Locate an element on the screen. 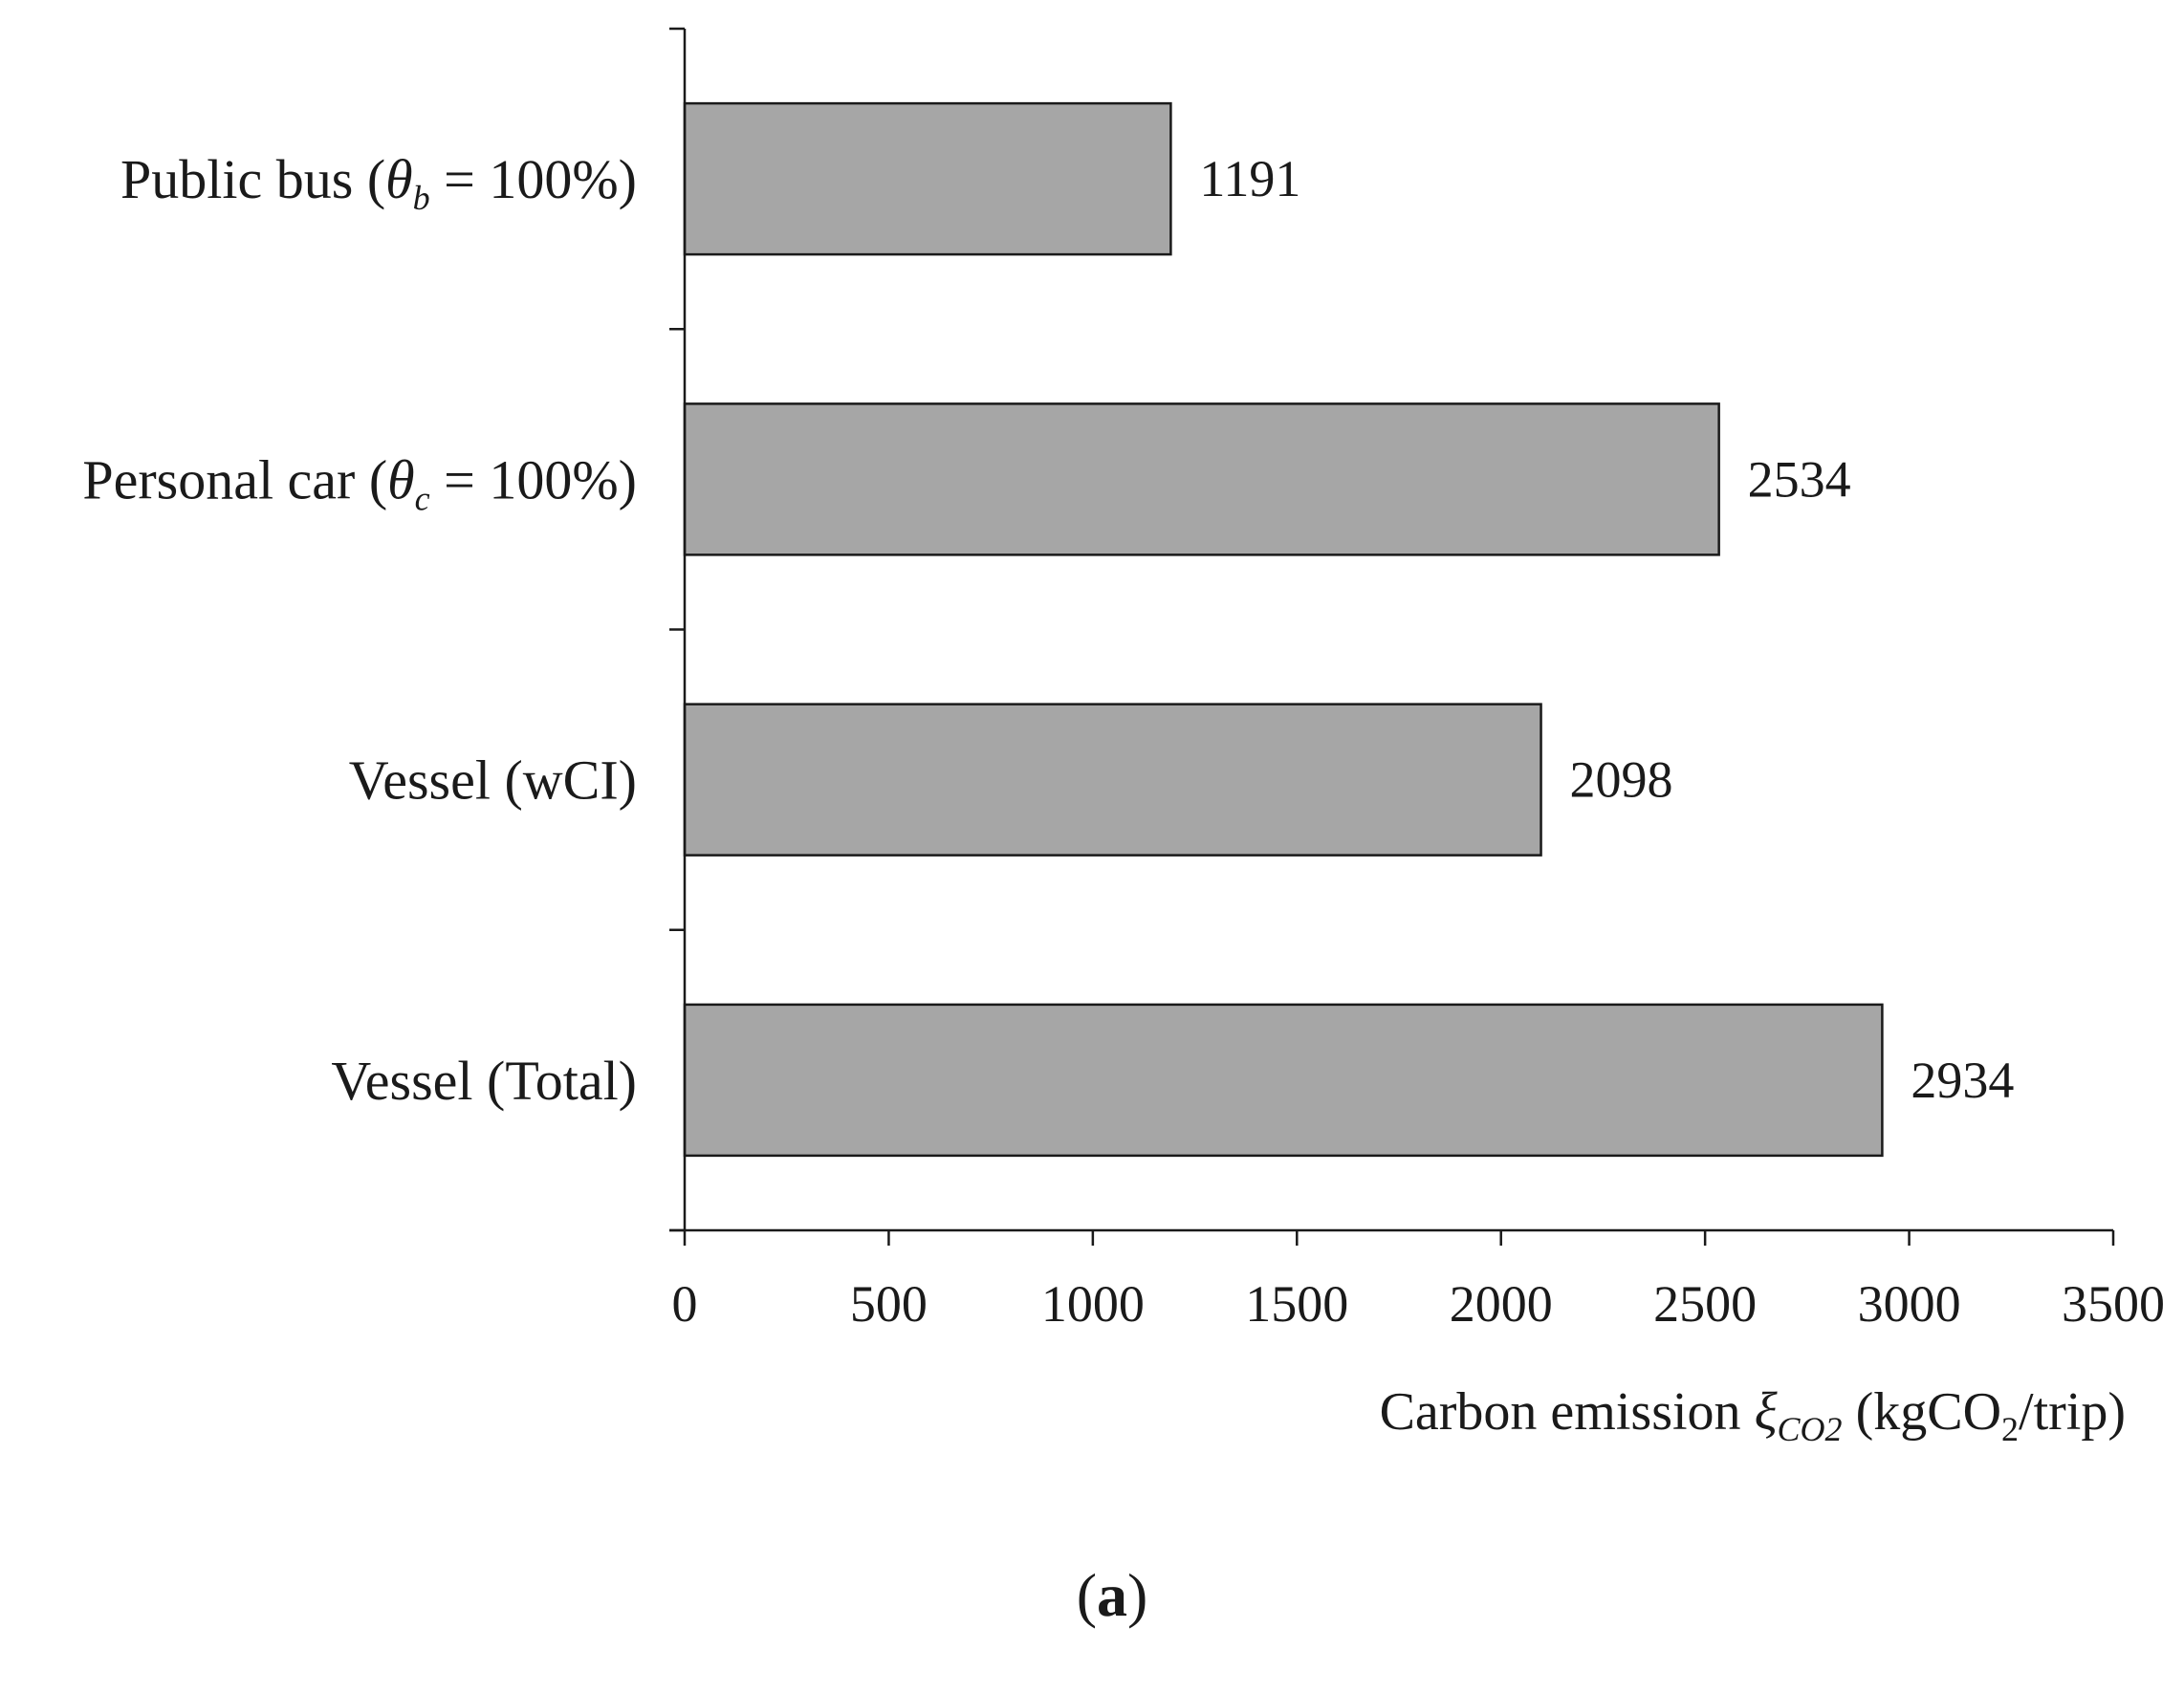 The image size is (2184, 1693). category-label-2: Personal car (θc = 100%) is located at coordinates (359, 482).